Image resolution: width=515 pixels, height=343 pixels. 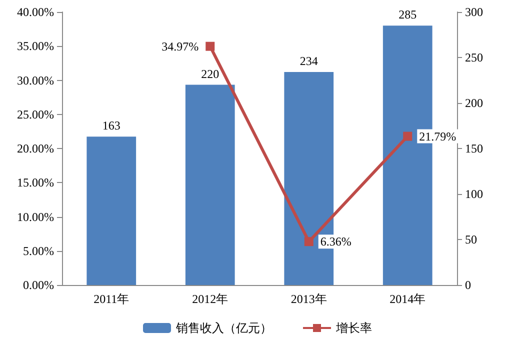 What do you see at coordinates (474, 194) in the screenshot?
I see `y2-tick-label: 100` at bounding box center [474, 194].